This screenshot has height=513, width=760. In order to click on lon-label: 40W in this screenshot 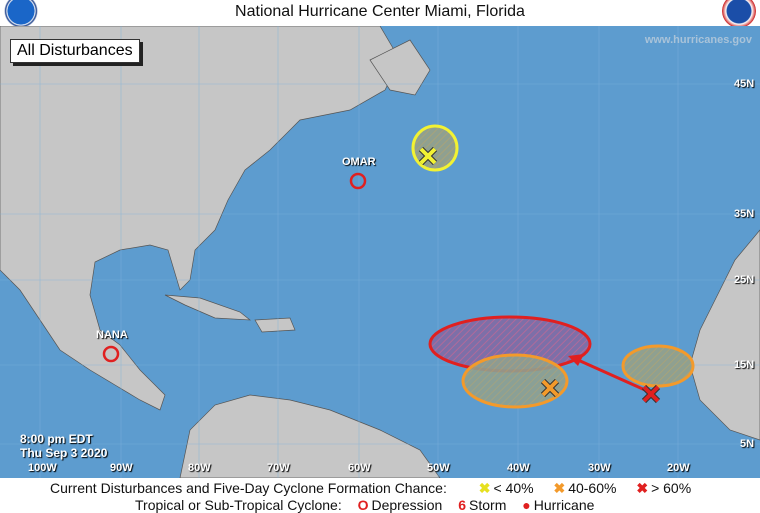, I will do `click(518, 468)`.